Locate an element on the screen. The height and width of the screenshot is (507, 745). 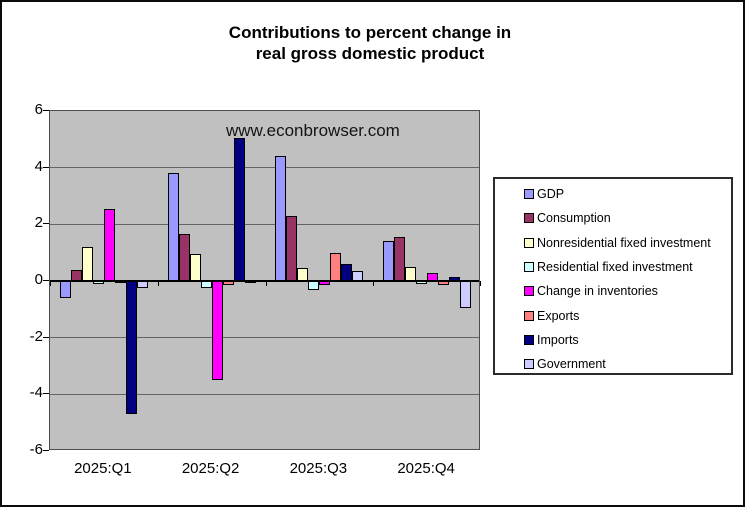
bar-gdp-2025Q2 is located at coordinates (173, 227).